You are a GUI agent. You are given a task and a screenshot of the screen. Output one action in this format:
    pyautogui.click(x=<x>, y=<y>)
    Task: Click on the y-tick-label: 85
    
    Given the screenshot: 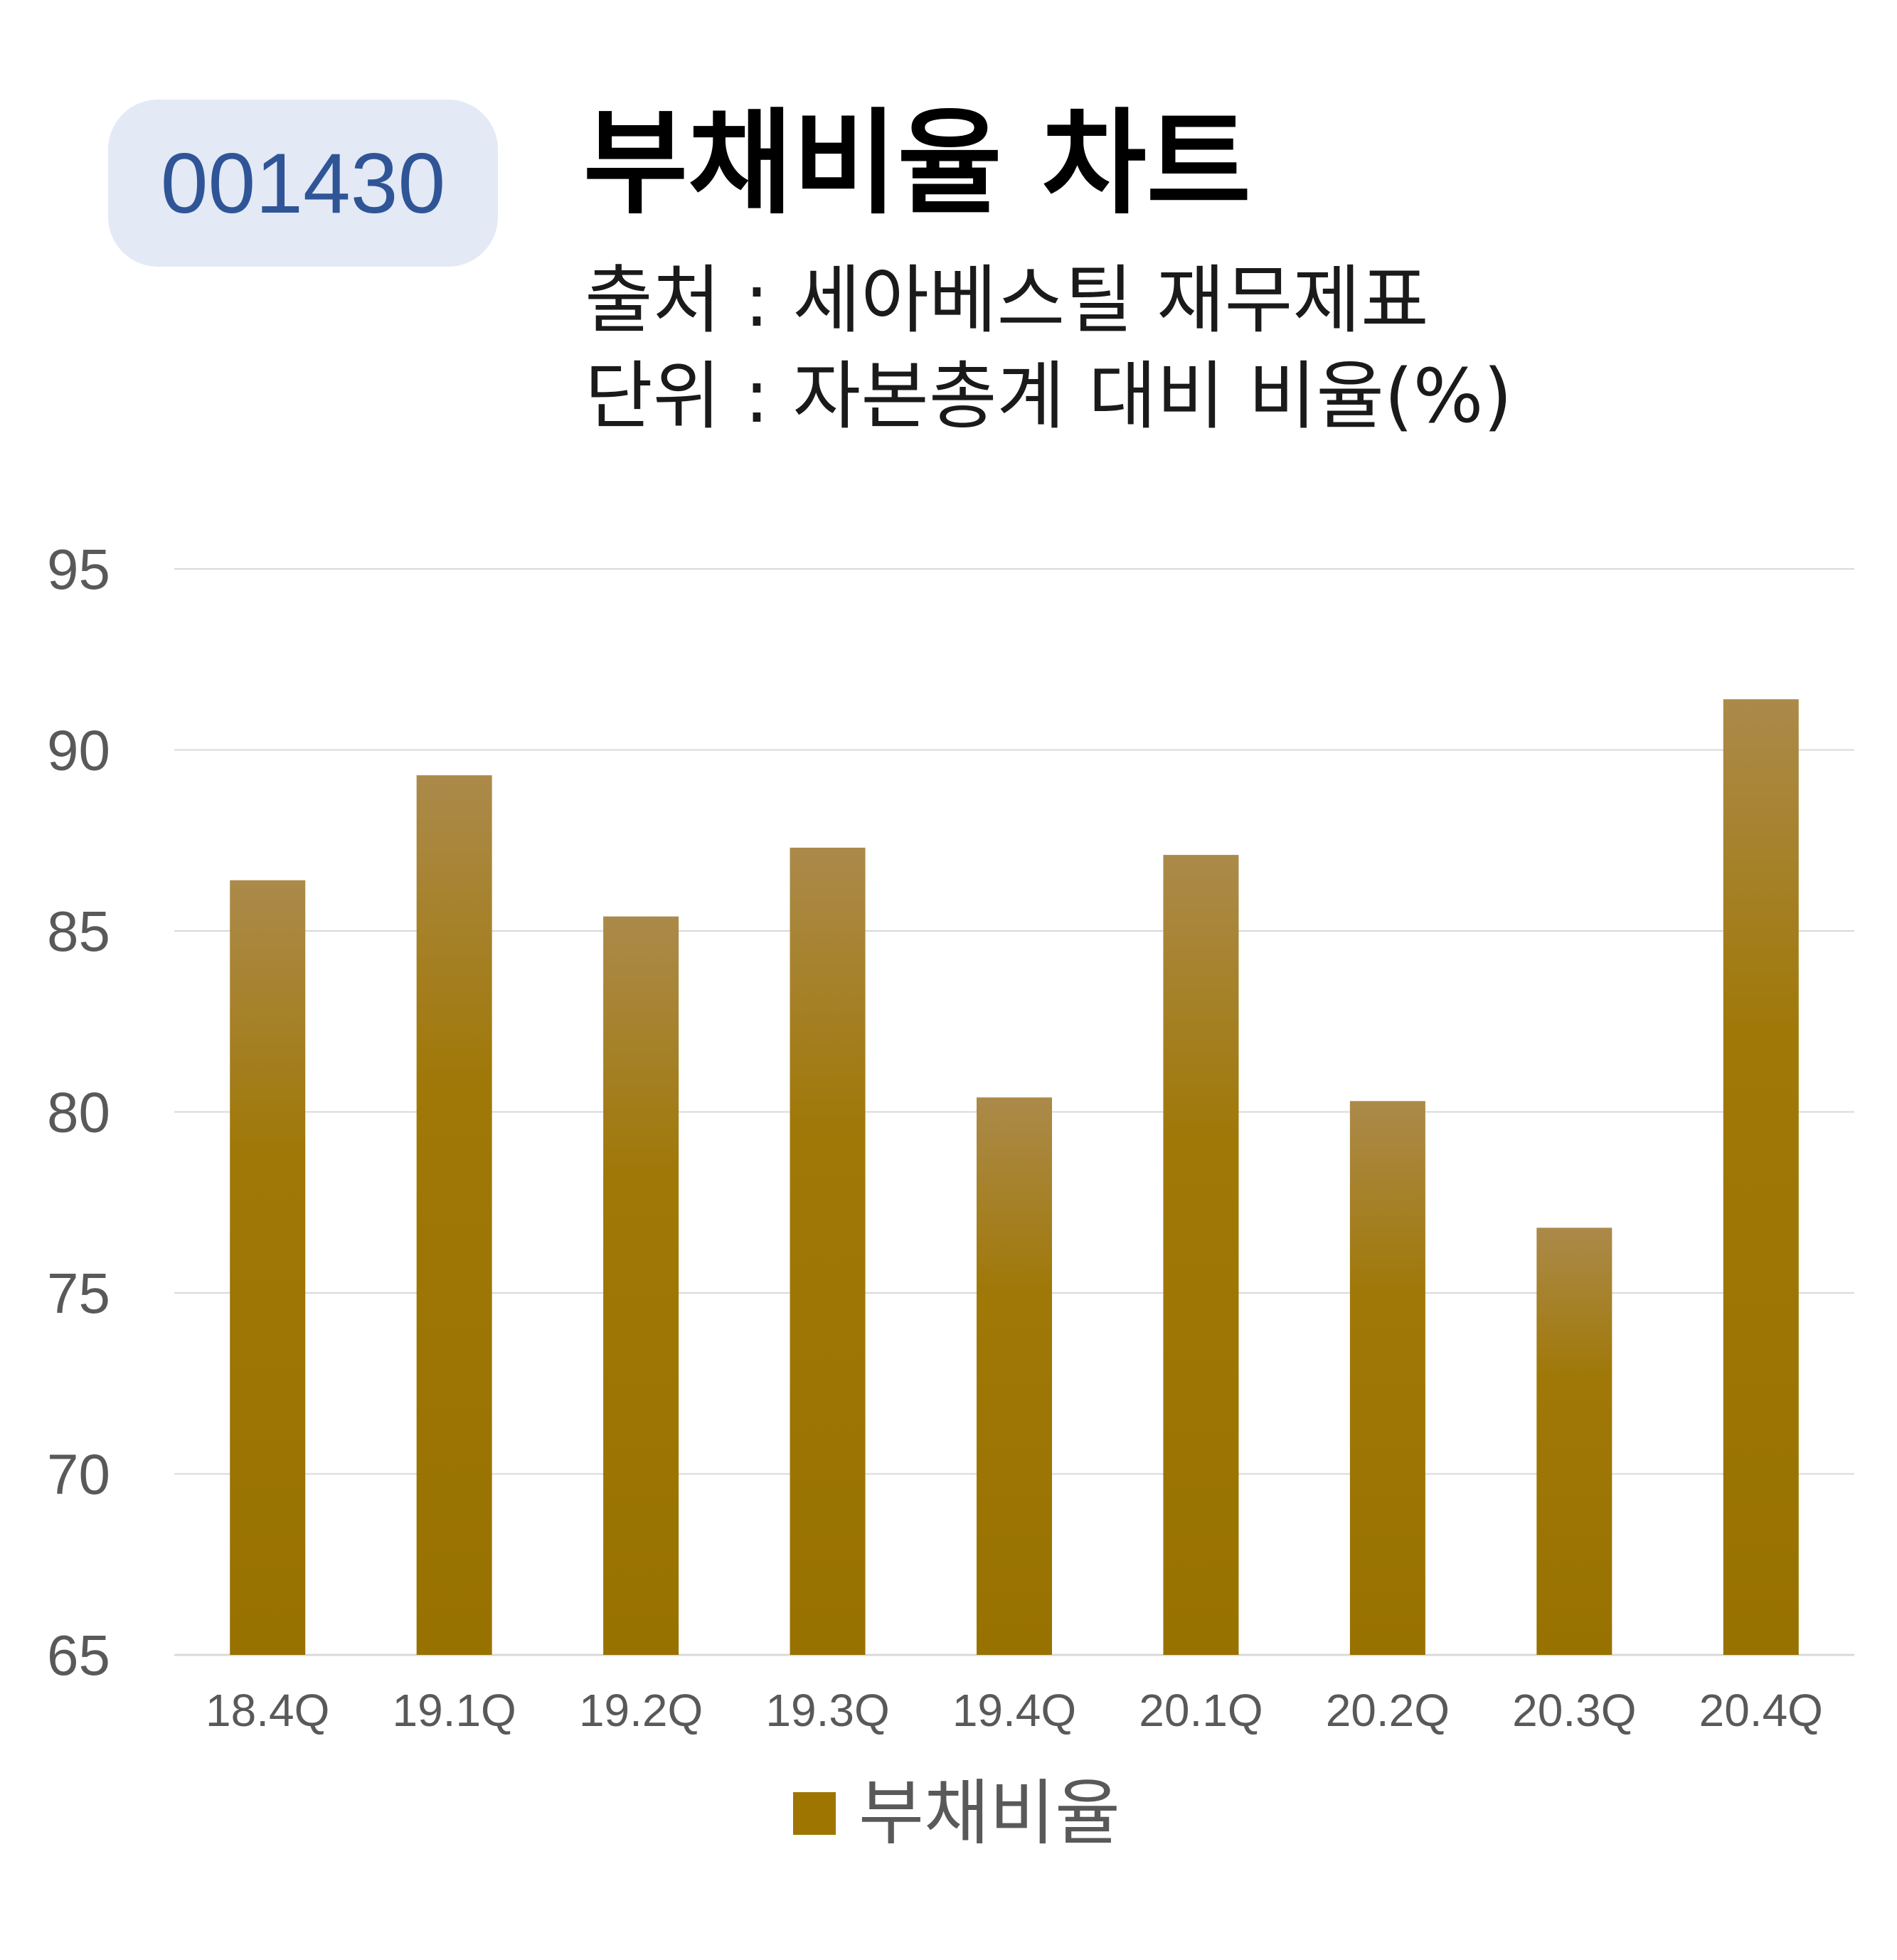 What is the action you would take?
    pyautogui.click(x=79, y=931)
    